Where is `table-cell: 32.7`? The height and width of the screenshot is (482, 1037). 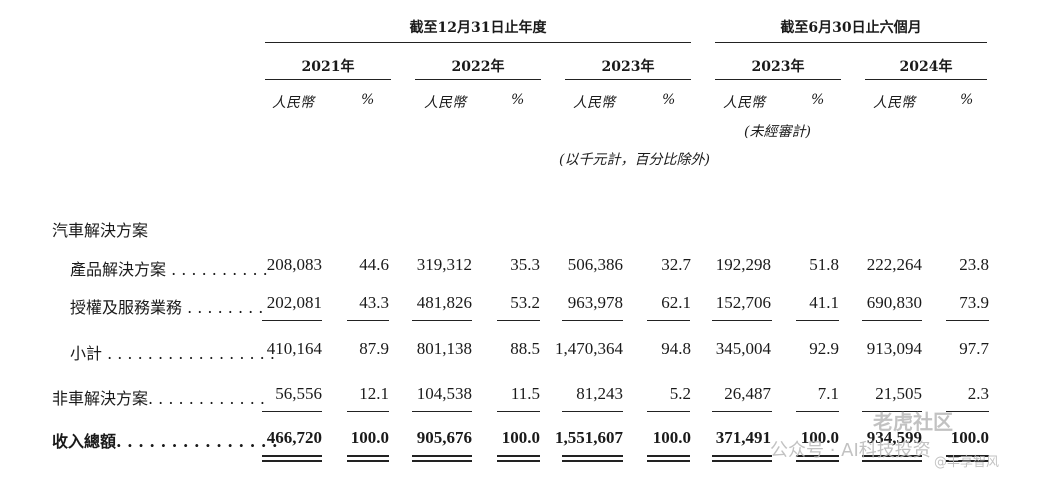
table-cell: 32.7 is located at coordinates (676, 264).